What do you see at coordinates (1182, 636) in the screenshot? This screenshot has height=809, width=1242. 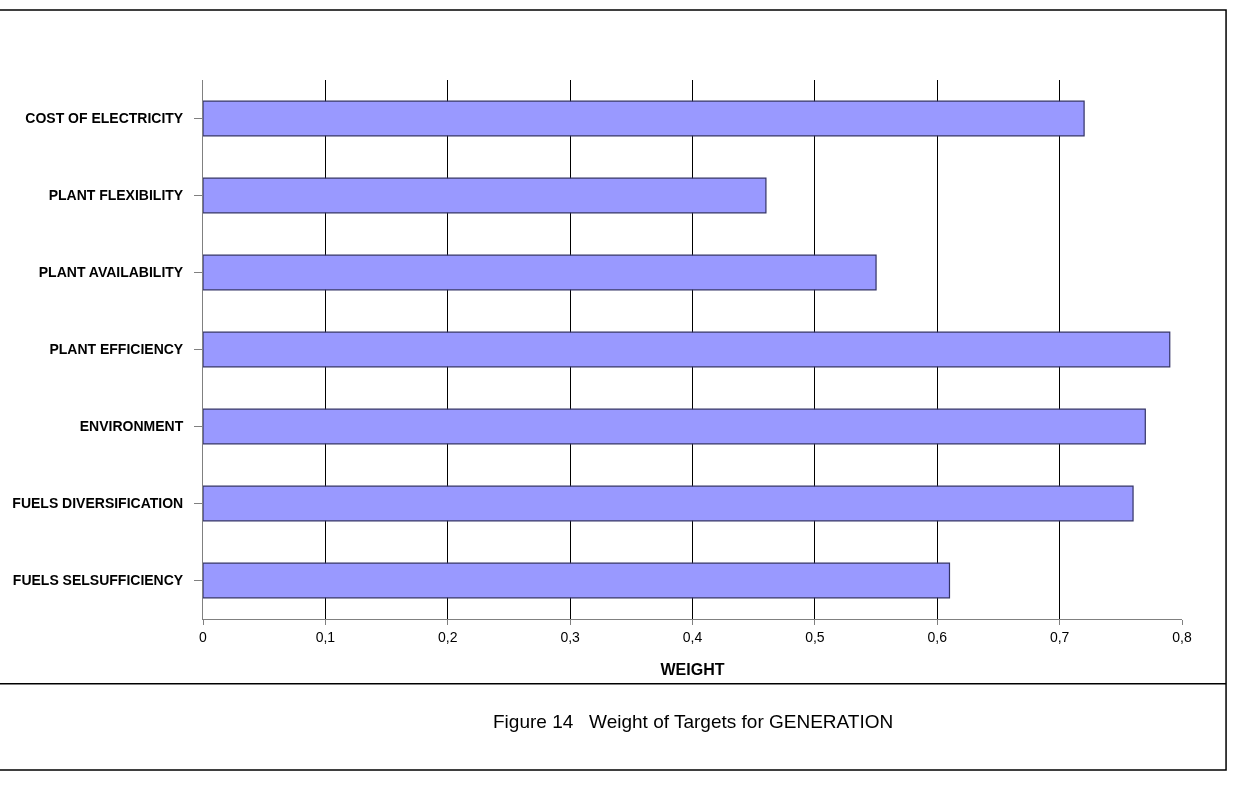 I see `x-tick-label: 0,8` at bounding box center [1182, 636].